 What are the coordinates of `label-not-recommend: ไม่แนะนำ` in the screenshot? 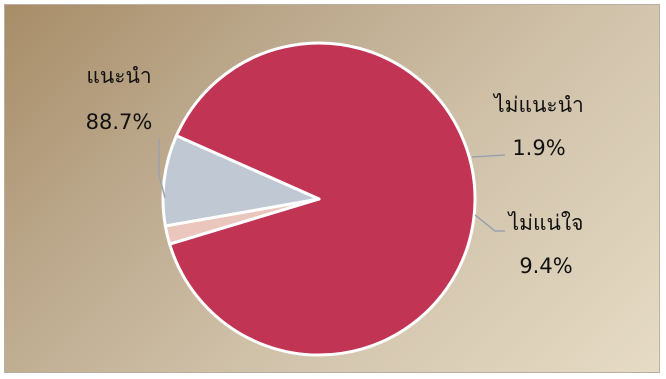 It's located at (538, 105).